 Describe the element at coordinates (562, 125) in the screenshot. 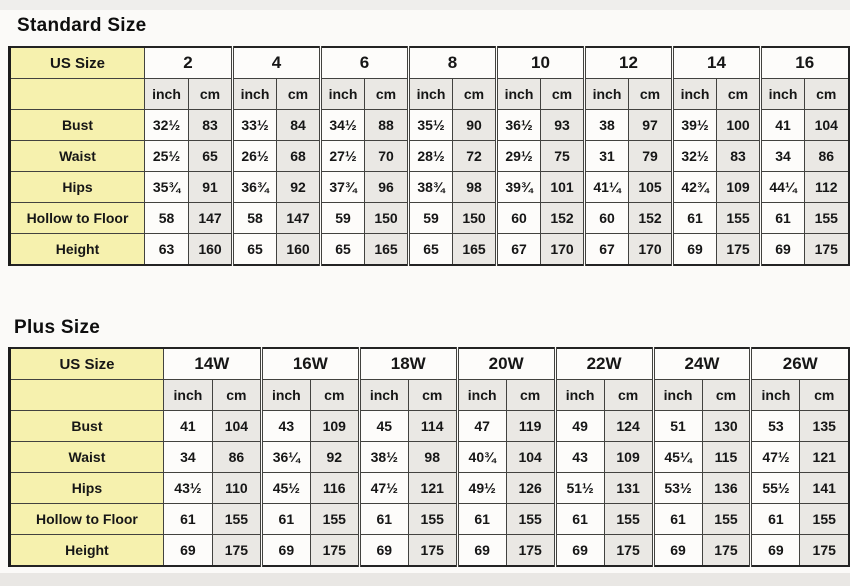

I see `measurement-cell-cm: 93` at that location.